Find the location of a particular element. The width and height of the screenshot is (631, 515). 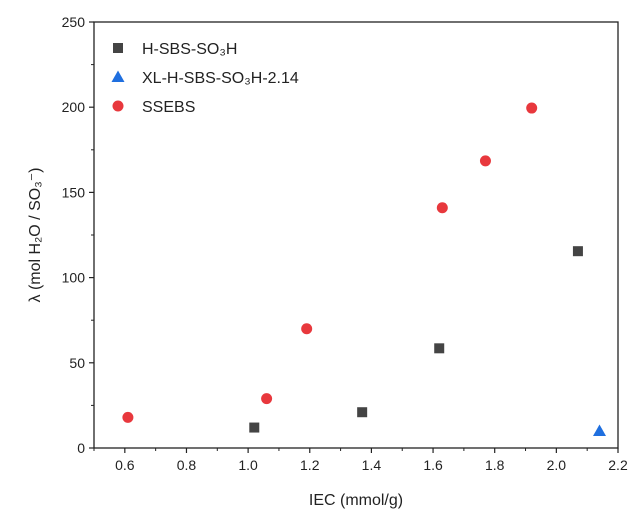

x-tick-label: 1.8 is located at coordinates (495, 465).